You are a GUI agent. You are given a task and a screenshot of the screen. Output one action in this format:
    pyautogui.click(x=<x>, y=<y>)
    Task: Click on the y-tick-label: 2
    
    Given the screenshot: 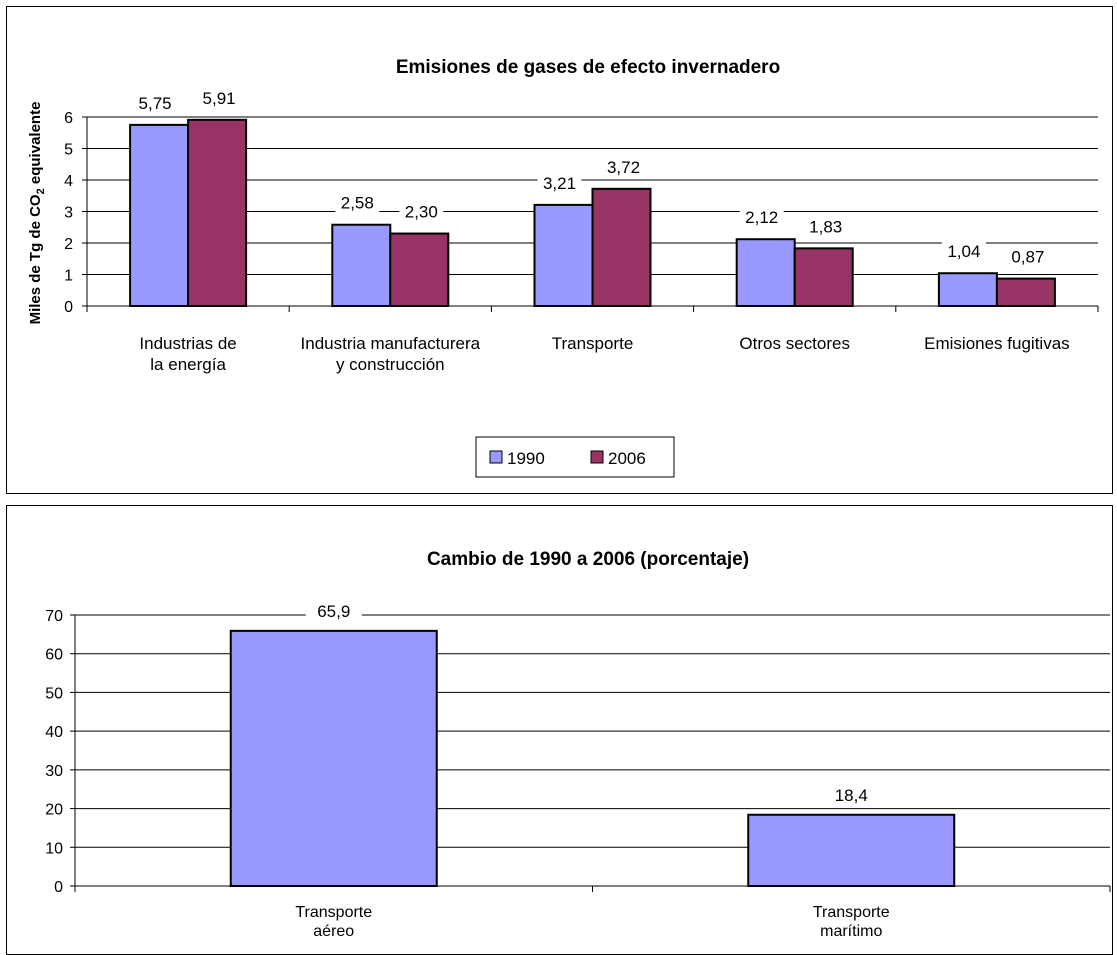 What is the action you would take?
    pyautogui.click(x=68, y=244)
    